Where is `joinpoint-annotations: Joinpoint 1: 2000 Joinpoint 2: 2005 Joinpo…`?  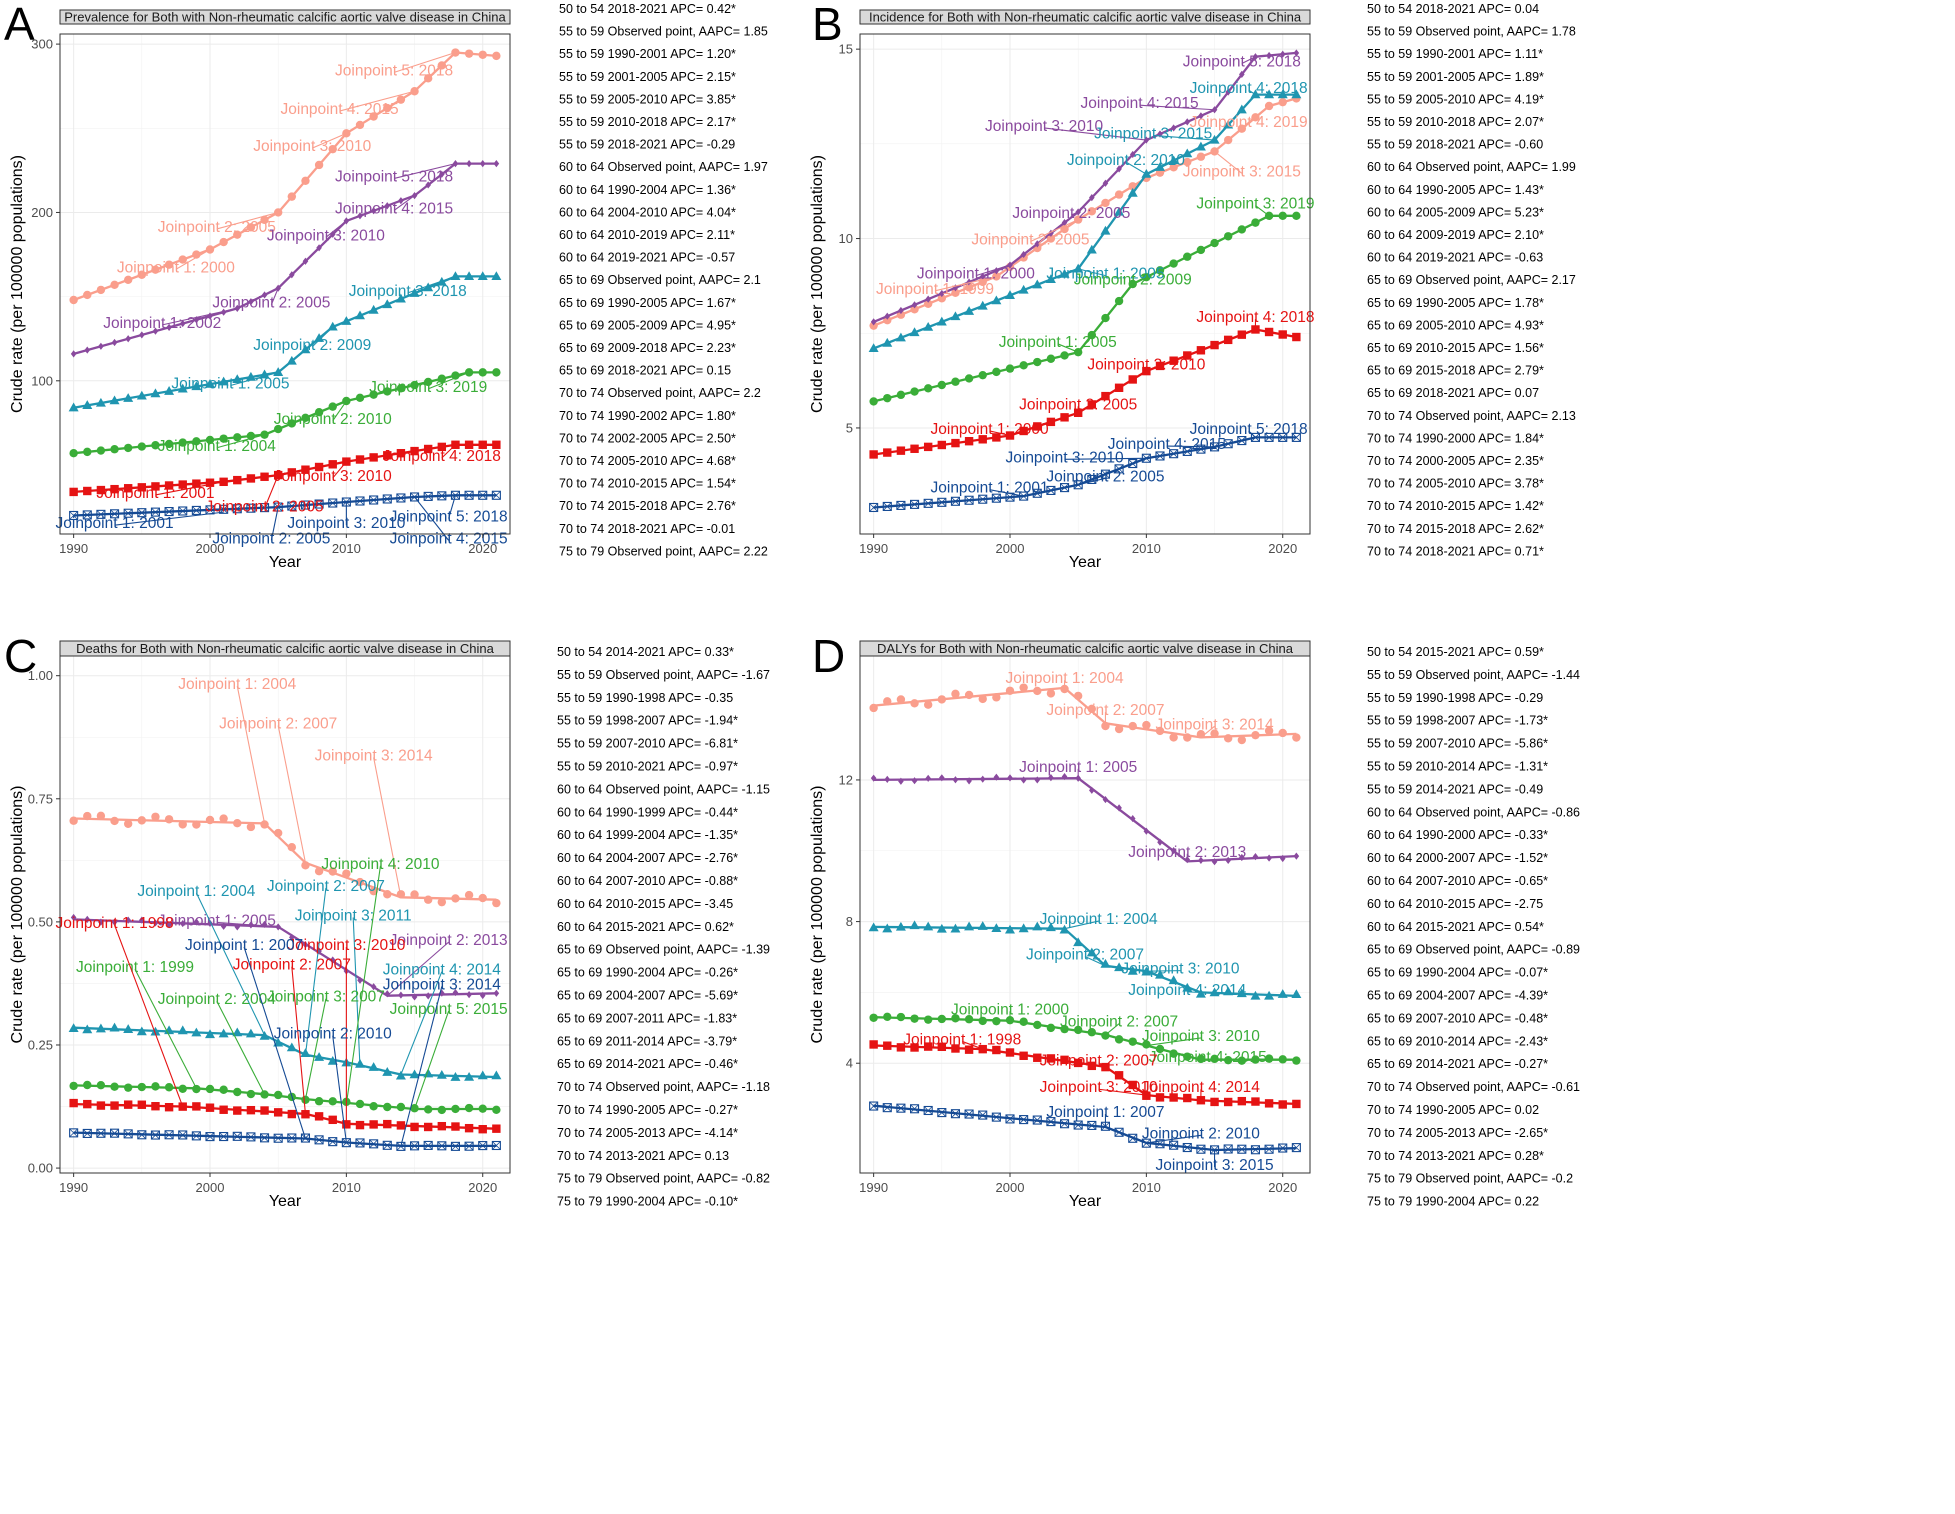
joinpoint-annotations: Joinpoint 1: 2000 Joinpoint 2: 2005 Joinpo… is located at coordinates (282, 299).